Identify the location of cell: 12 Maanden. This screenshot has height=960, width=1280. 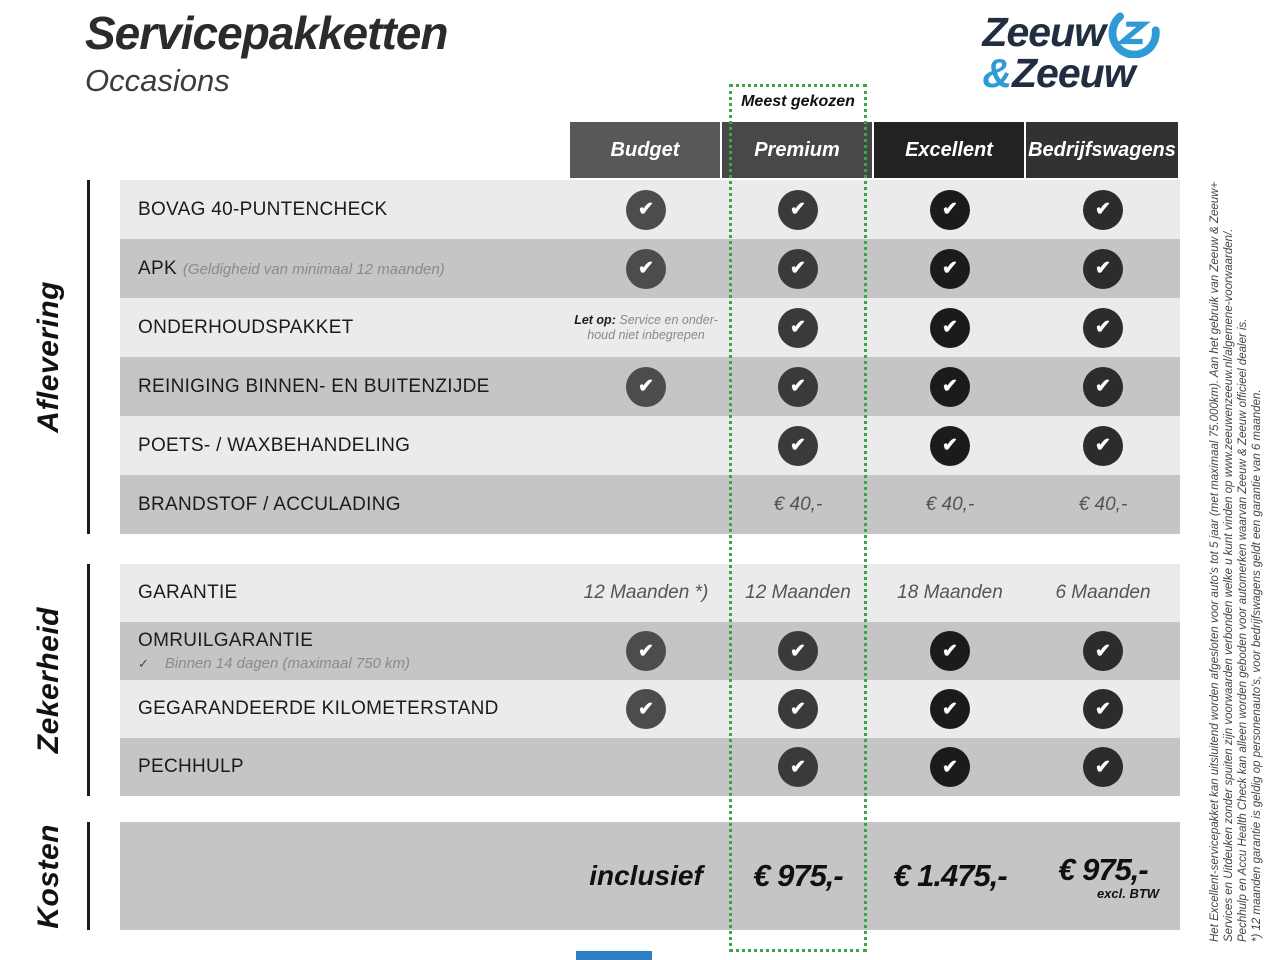
(798, 592).